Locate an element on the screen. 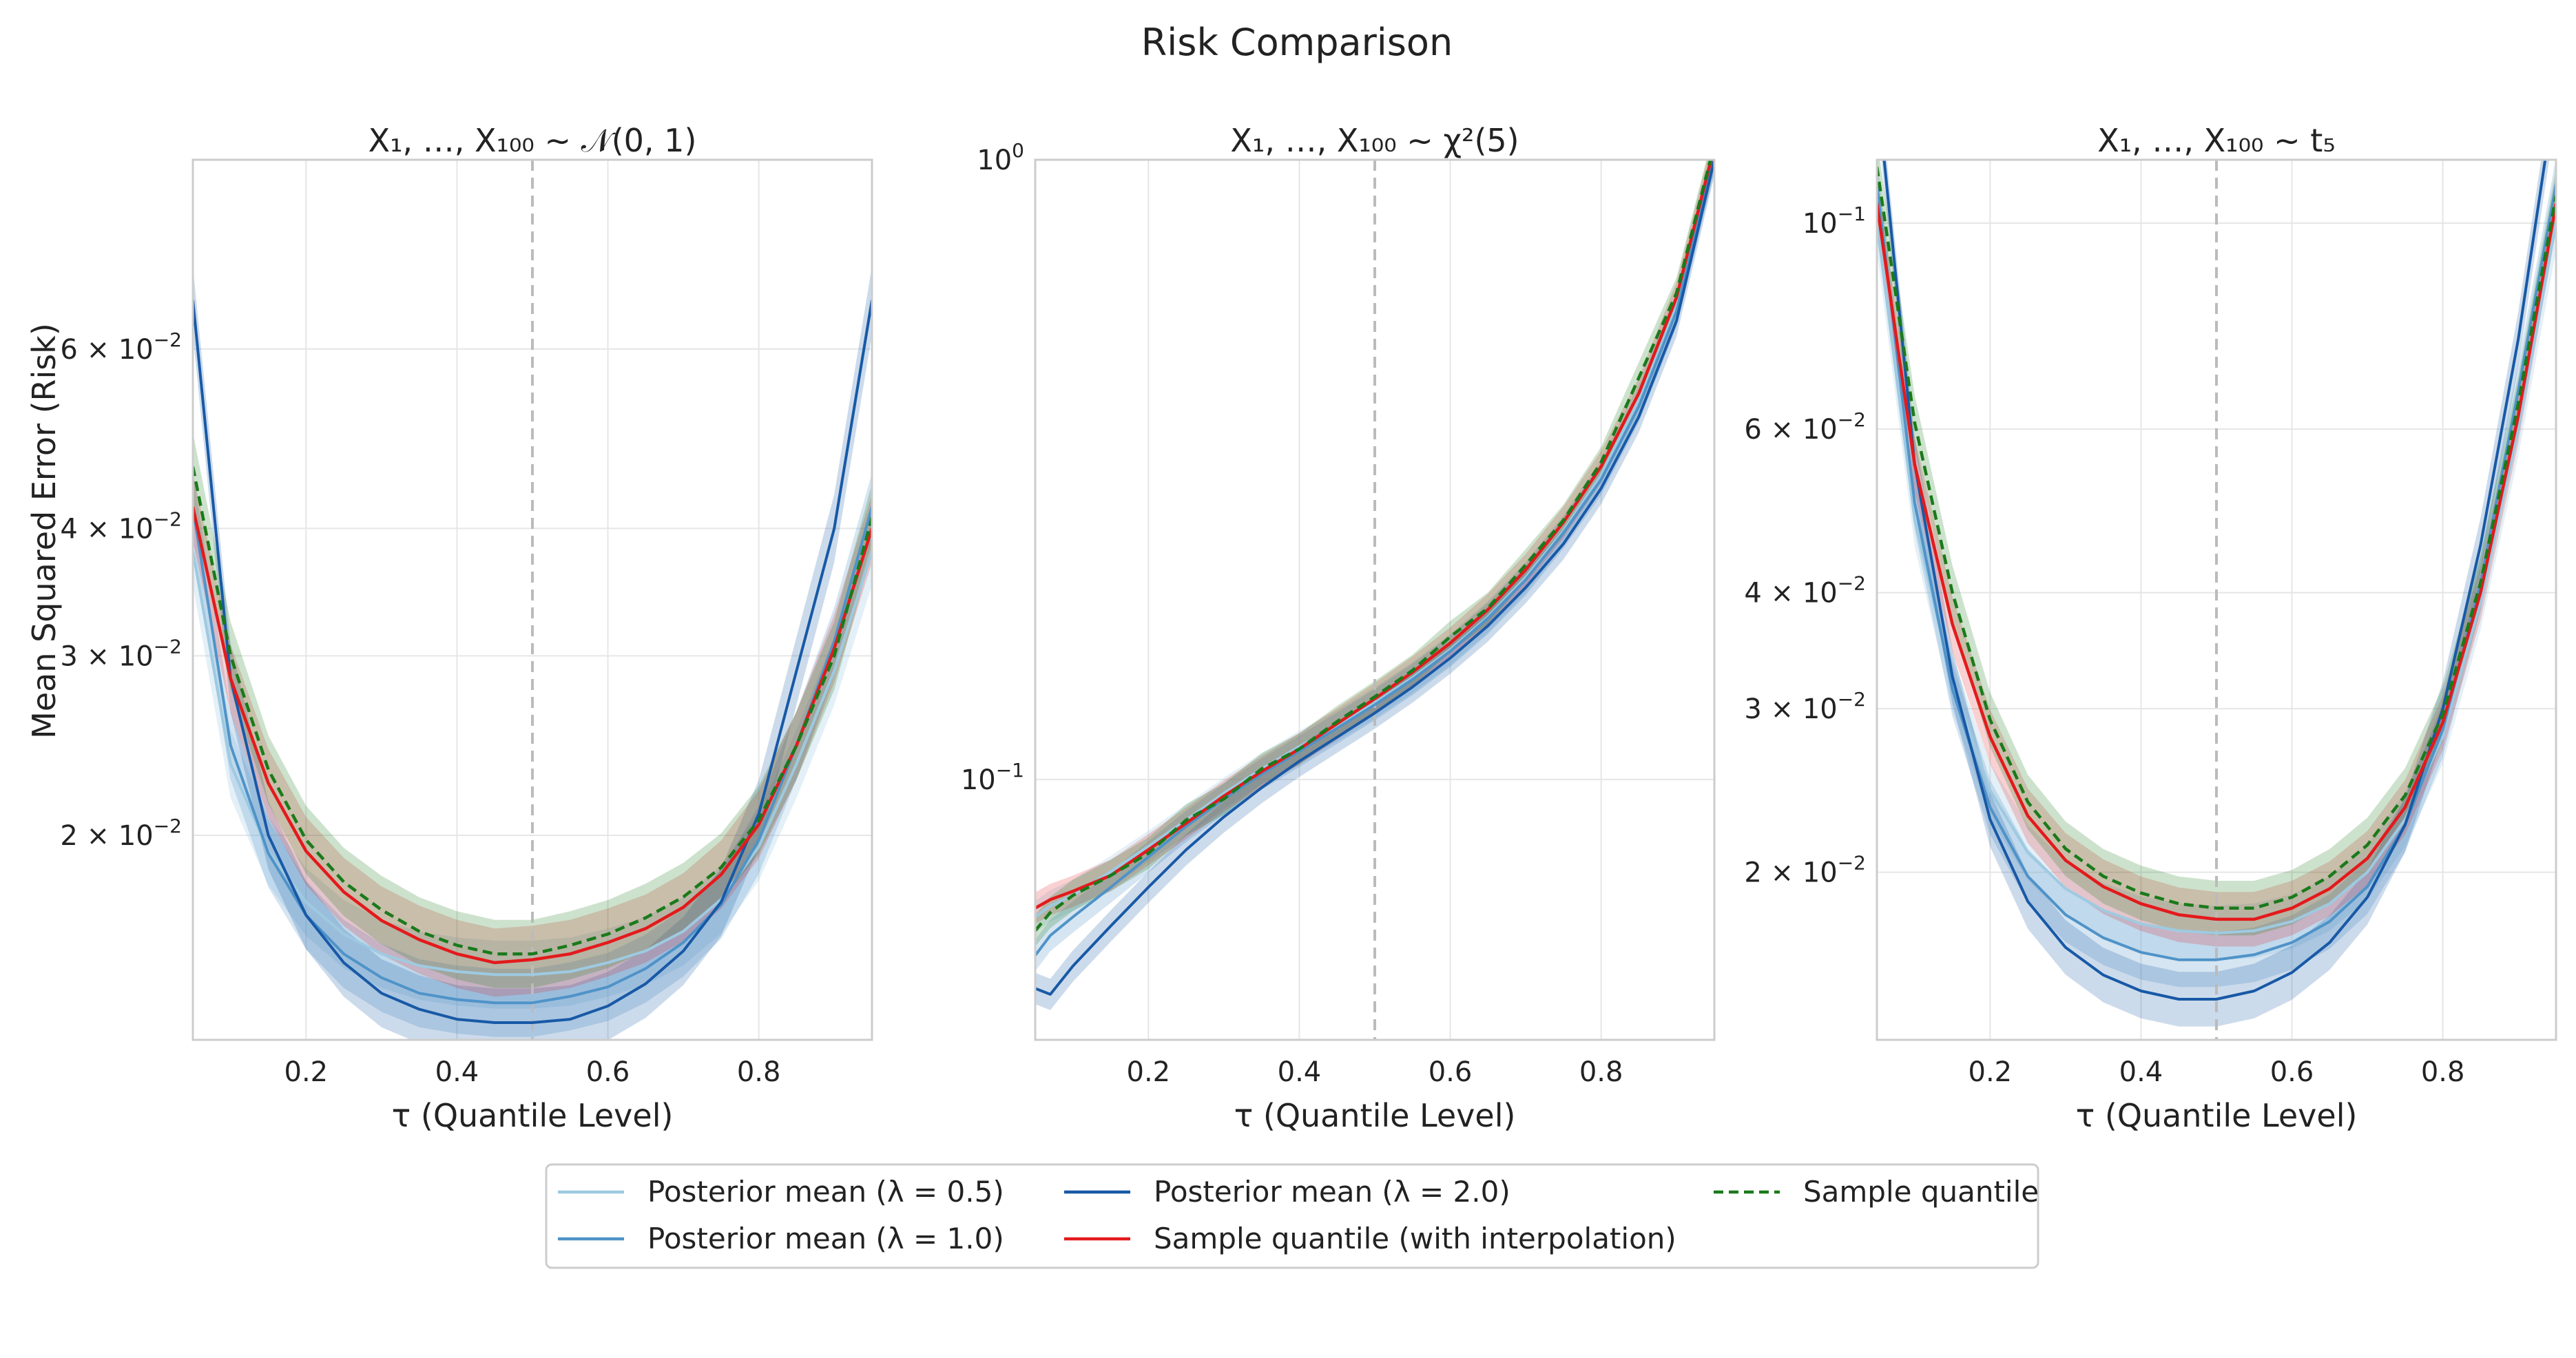 Image resolution: width=2576 pixels, height=1358 pixels. legend-label: Sample quantile (with interpolation) is located at coordinates (1415, 1238).